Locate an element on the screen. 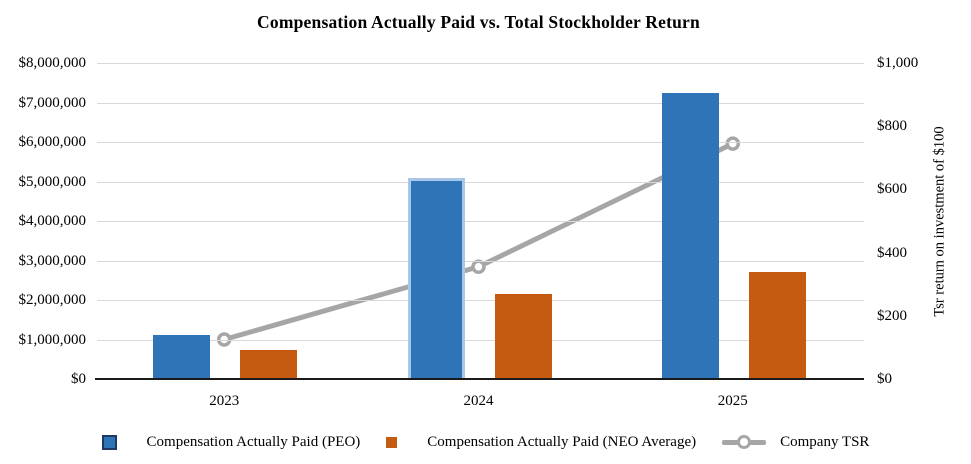 The image size is (971, 464). right-axis-tick-label: $200 is located at coordinates (892, 316).